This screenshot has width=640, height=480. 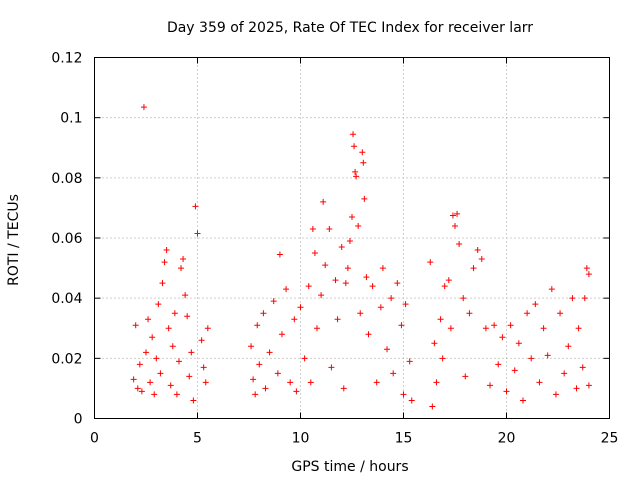 What do you see at coordinates (66, 299) in the screenshot?
I see `y-tick-label: 0.04` at bounding box center [66, 299].